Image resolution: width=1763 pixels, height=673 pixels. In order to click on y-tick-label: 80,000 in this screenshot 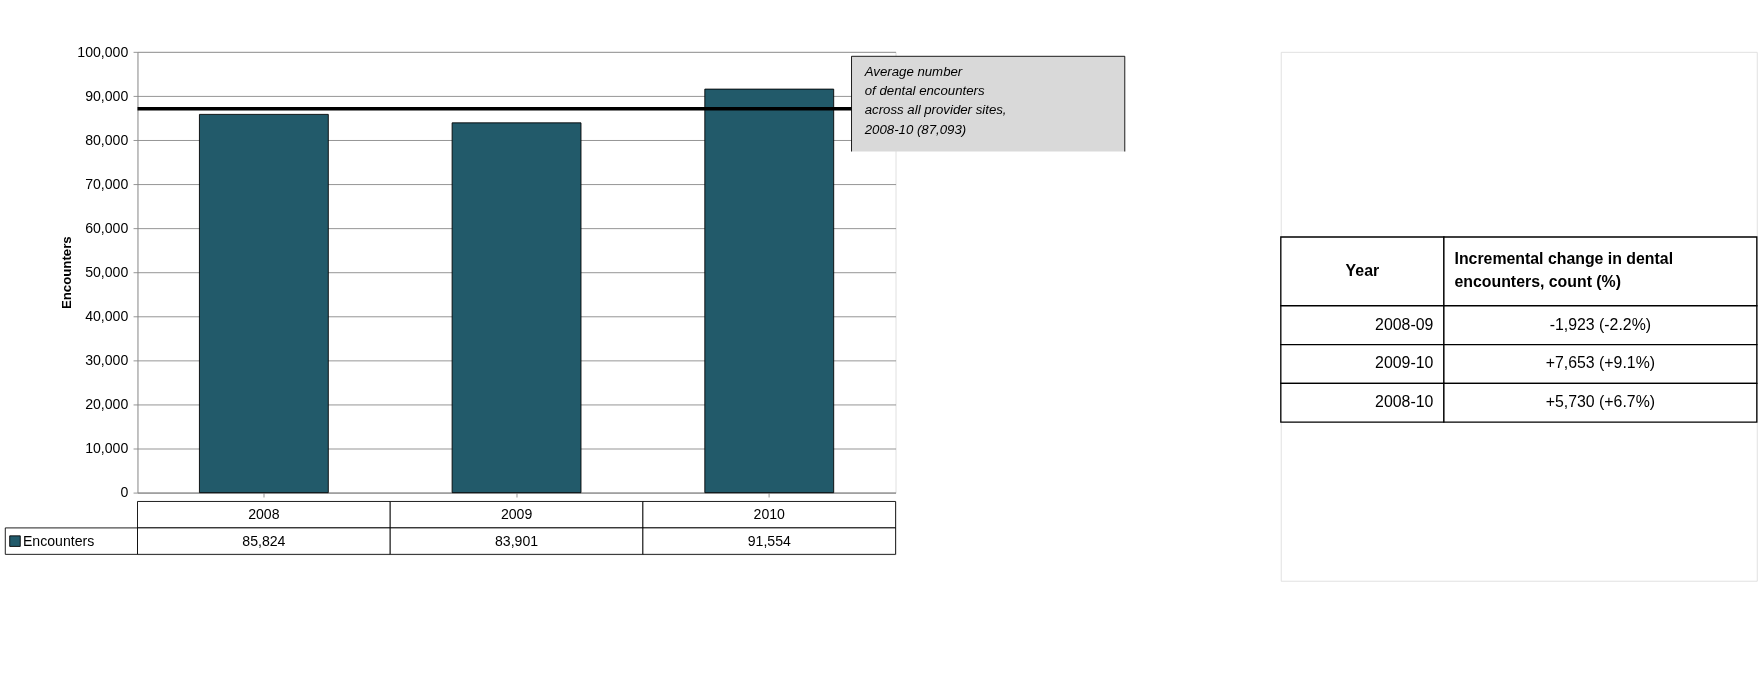, I will do `click(107, 139)`.